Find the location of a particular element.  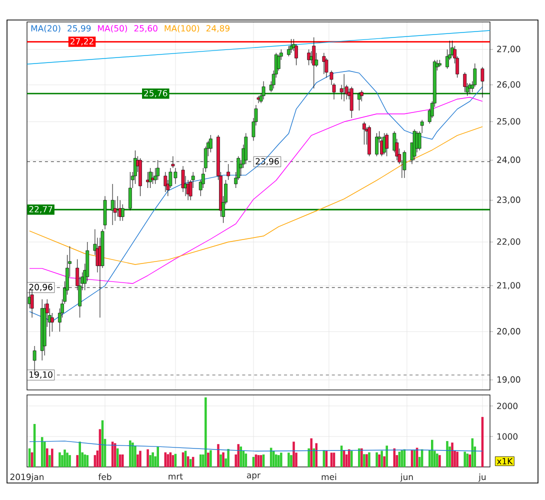

annotation: 24,89 is located at coordinates (218, 28).